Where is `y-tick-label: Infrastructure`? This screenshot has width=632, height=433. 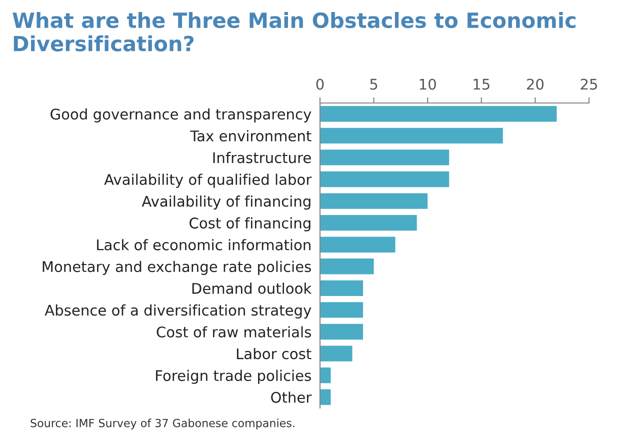
y-tick-label: Infrastructure is located at coordinates (262, 158).